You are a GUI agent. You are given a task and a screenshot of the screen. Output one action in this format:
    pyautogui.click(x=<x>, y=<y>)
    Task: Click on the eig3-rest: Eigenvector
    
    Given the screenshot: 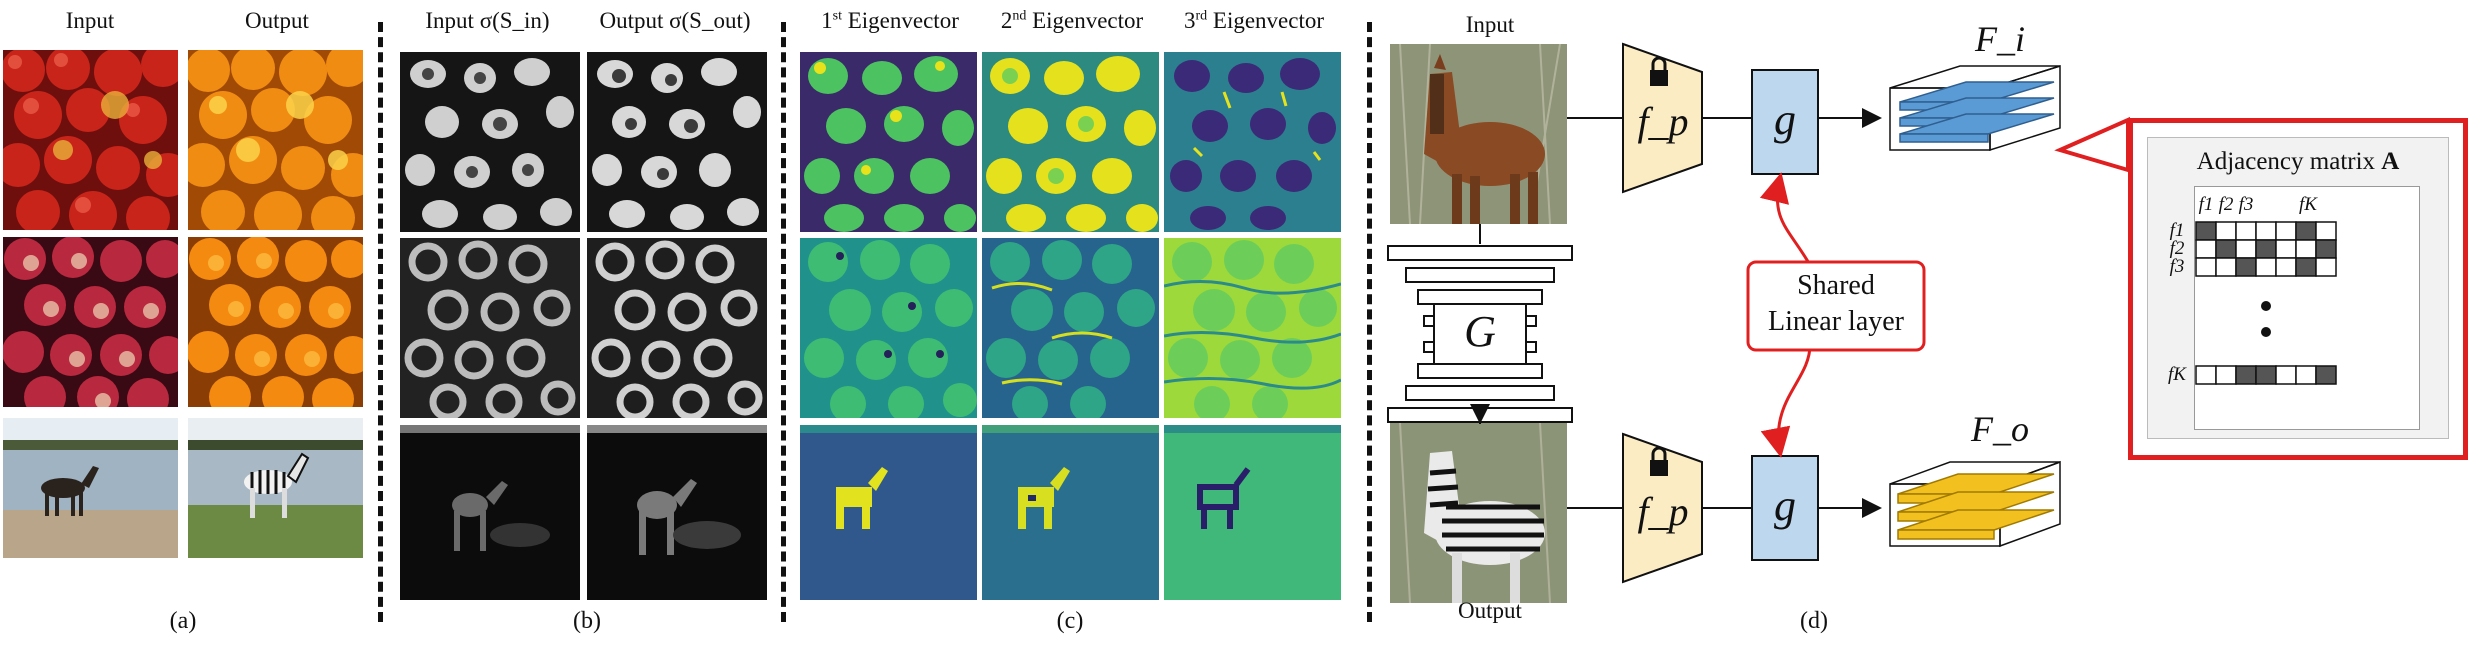 What is the action you would take?
    pyautogui.click(x=1268, y=20)
    